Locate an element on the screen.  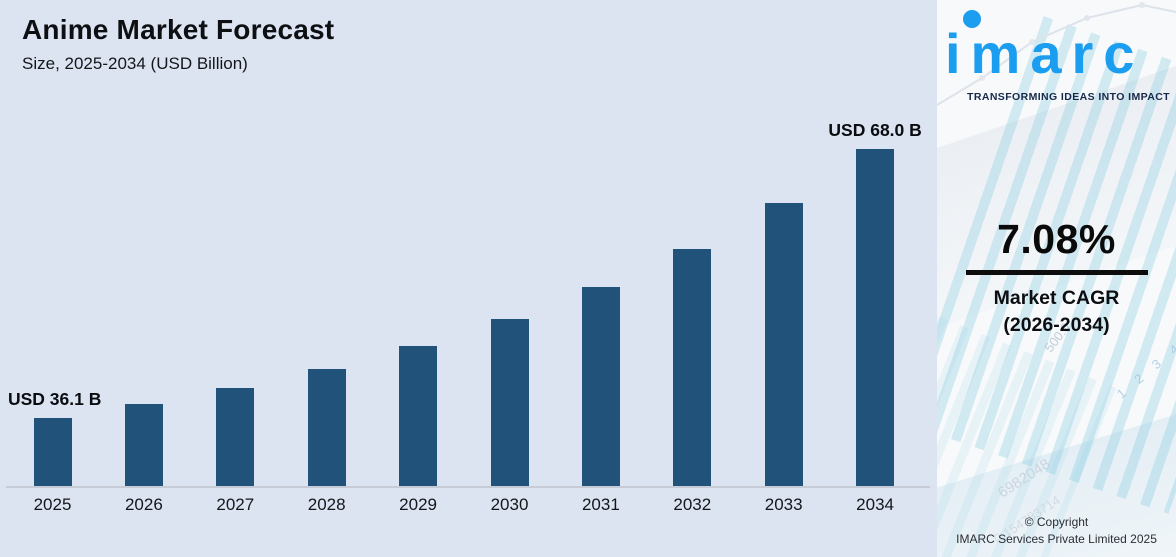
decor-network-graphic is located at coordinates (1056, 54).